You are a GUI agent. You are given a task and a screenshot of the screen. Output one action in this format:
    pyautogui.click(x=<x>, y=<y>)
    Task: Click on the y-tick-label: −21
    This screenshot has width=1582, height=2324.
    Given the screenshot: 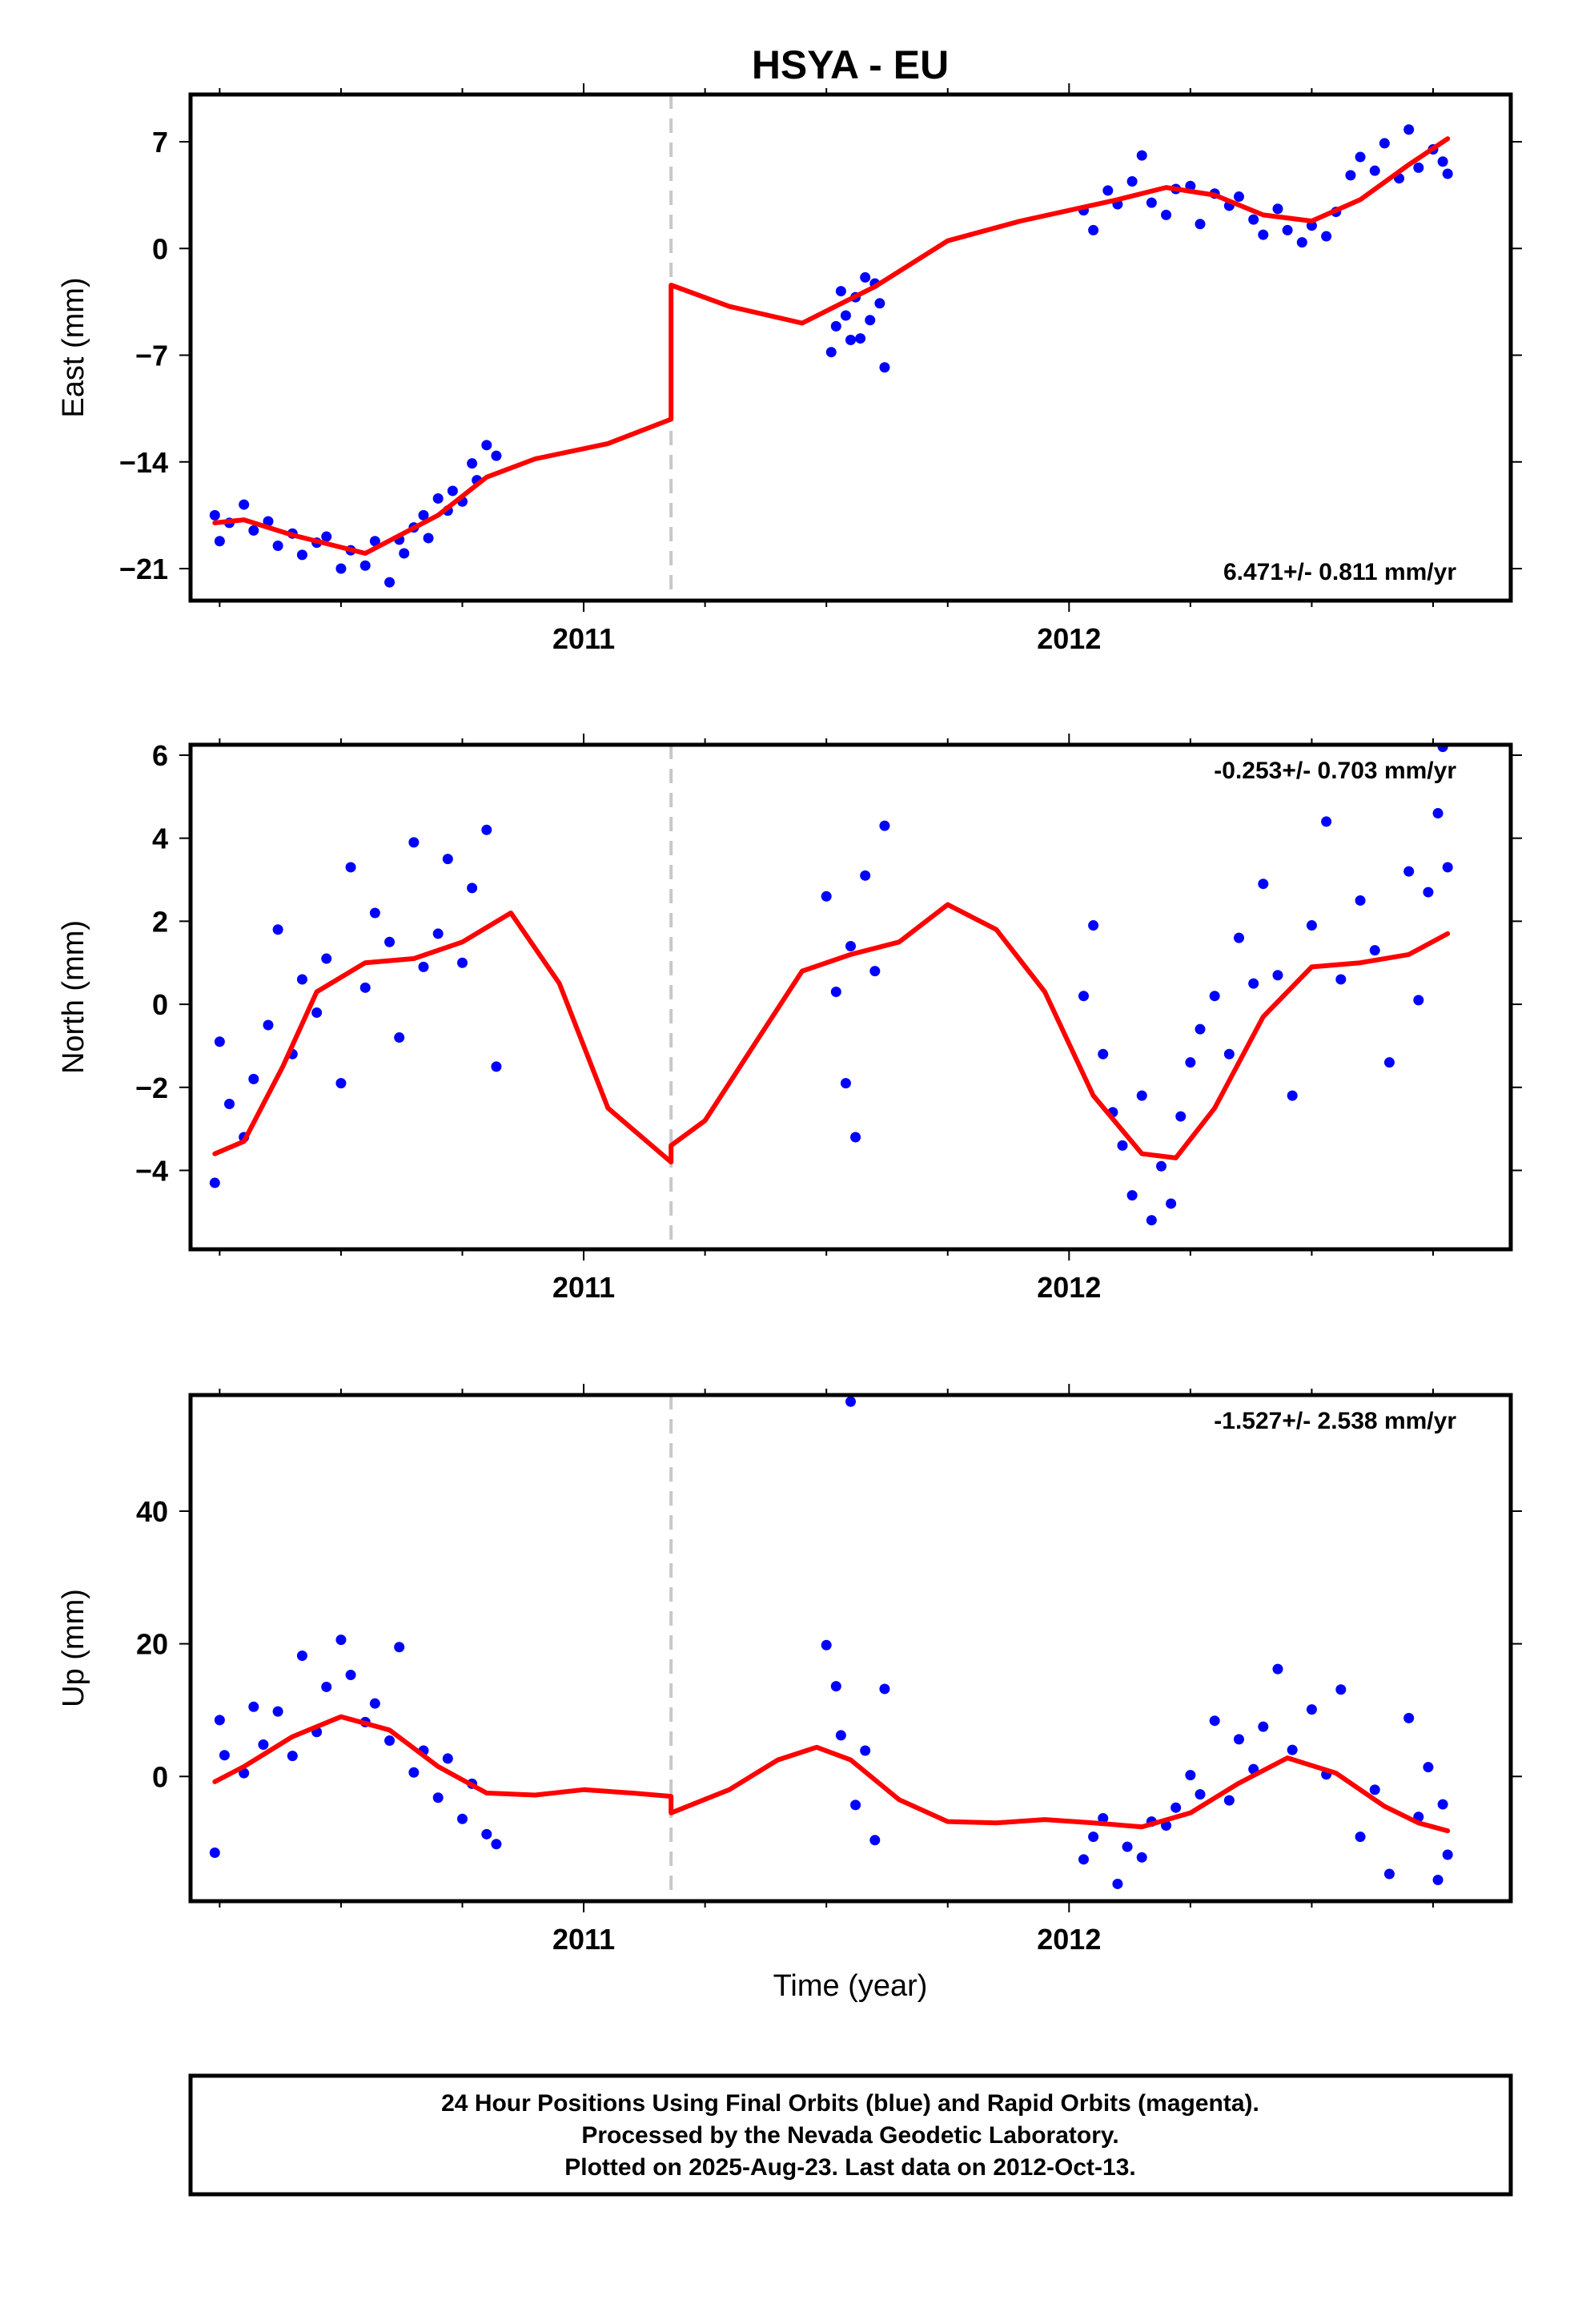 What is the action you would take?
    pyautogui.click(x=144, y=569)
    